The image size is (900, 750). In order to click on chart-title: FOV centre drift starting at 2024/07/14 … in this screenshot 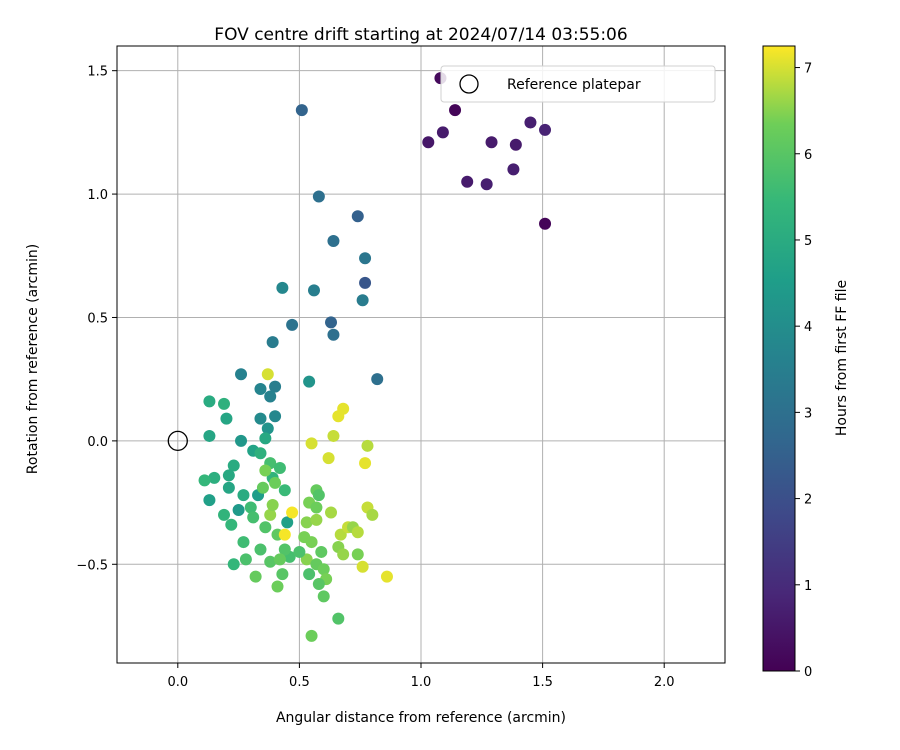, I will do `click(420, 35)`.